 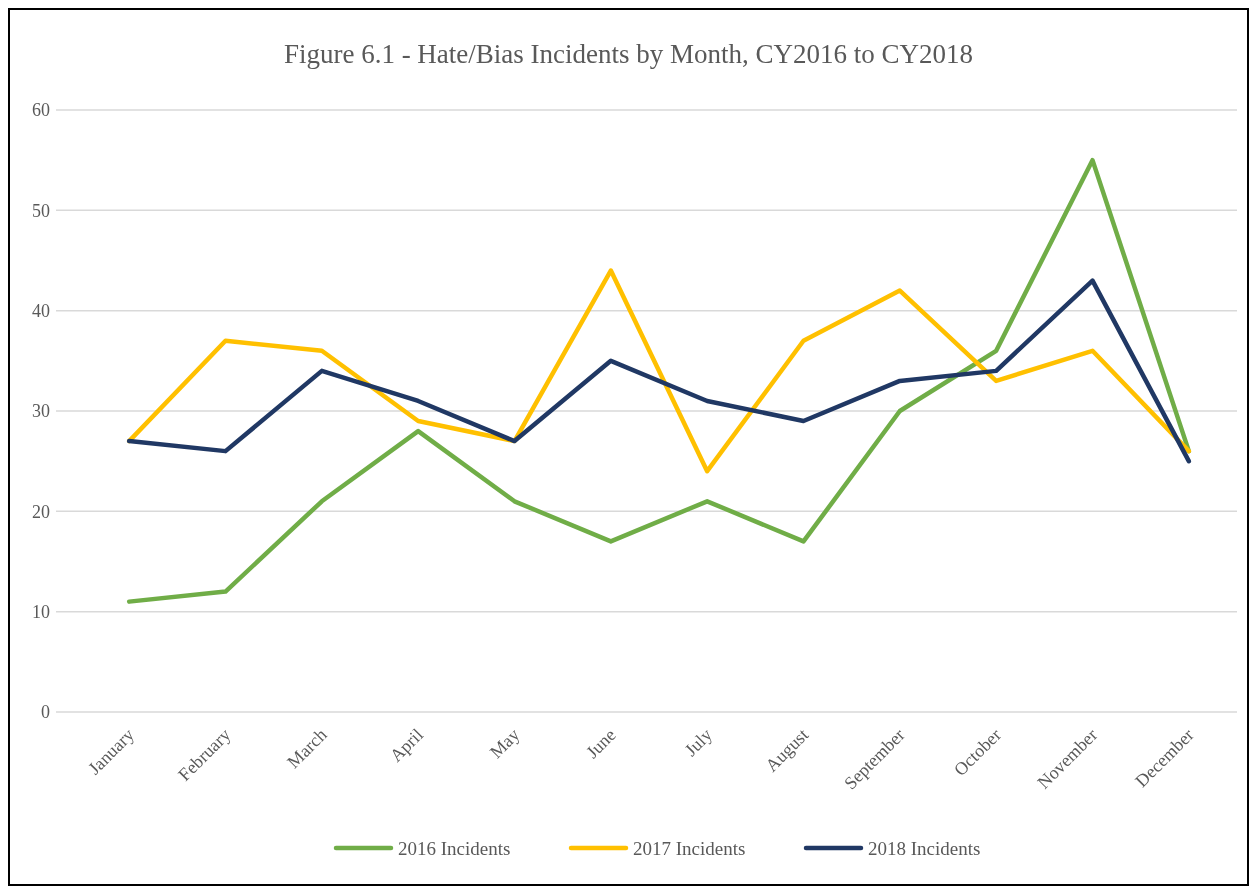 What do you see at coordinates (504, 743) in the screenshot?
I see `x-tick-label: May` at bounding box center [504, 743].